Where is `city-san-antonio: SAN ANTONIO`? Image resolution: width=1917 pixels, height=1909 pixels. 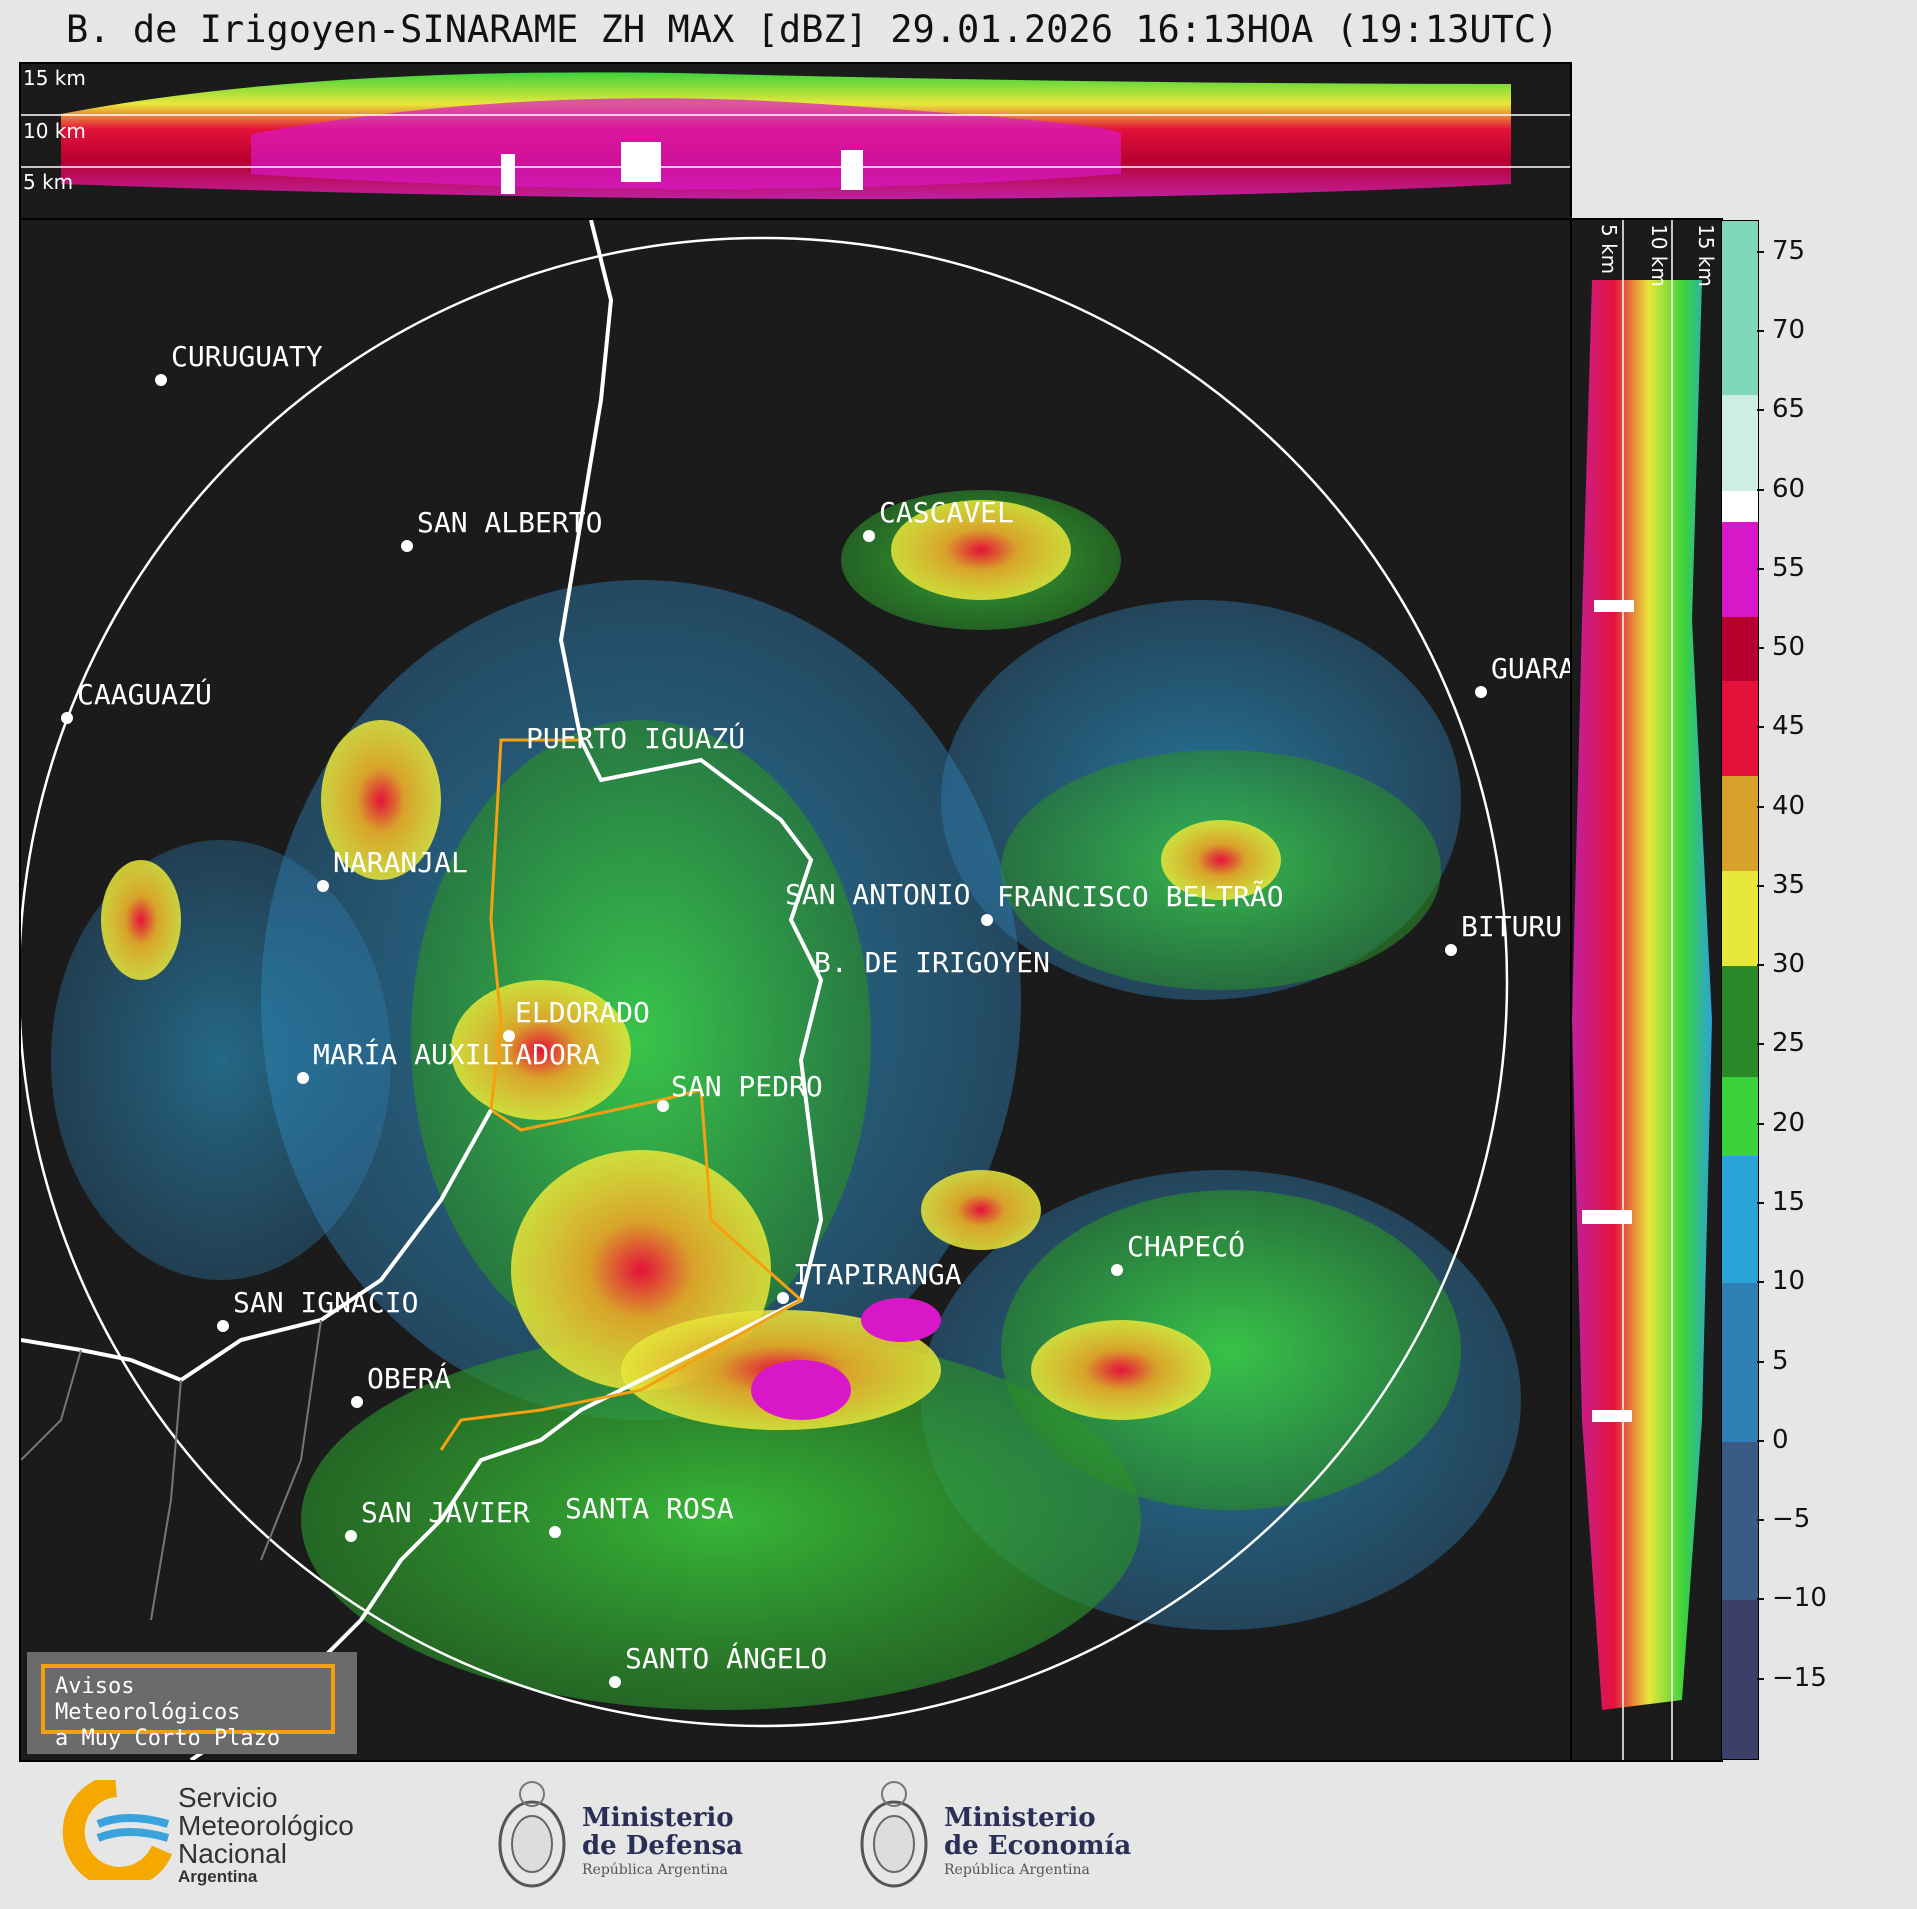 city-san-antonio: SAN ANTONIO is located at coordinates (878, 894).